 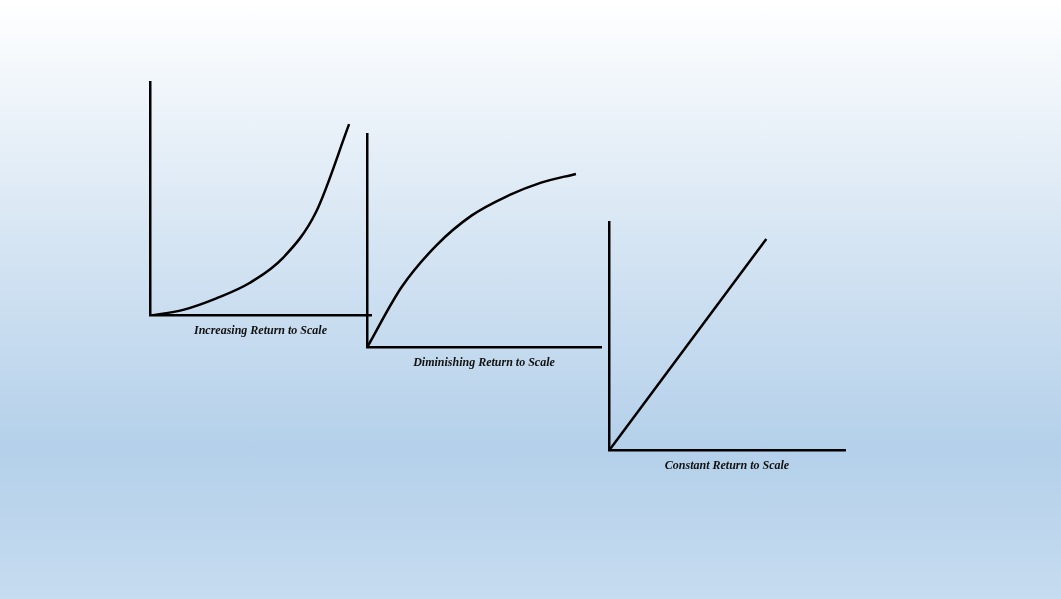 What do you see at coordinates (727, 464) in the screenshot?
I see `text: Constant Return to Scale` at bounding box center [727, 464].